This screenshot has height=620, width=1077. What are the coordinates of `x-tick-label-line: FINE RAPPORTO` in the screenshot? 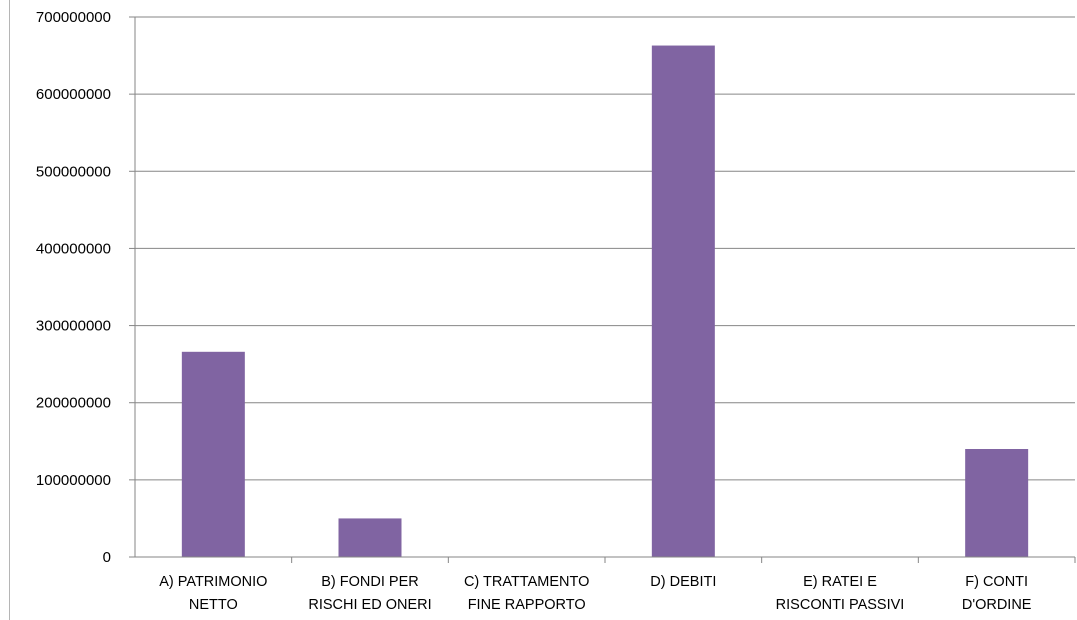 It's located at (527, 605).